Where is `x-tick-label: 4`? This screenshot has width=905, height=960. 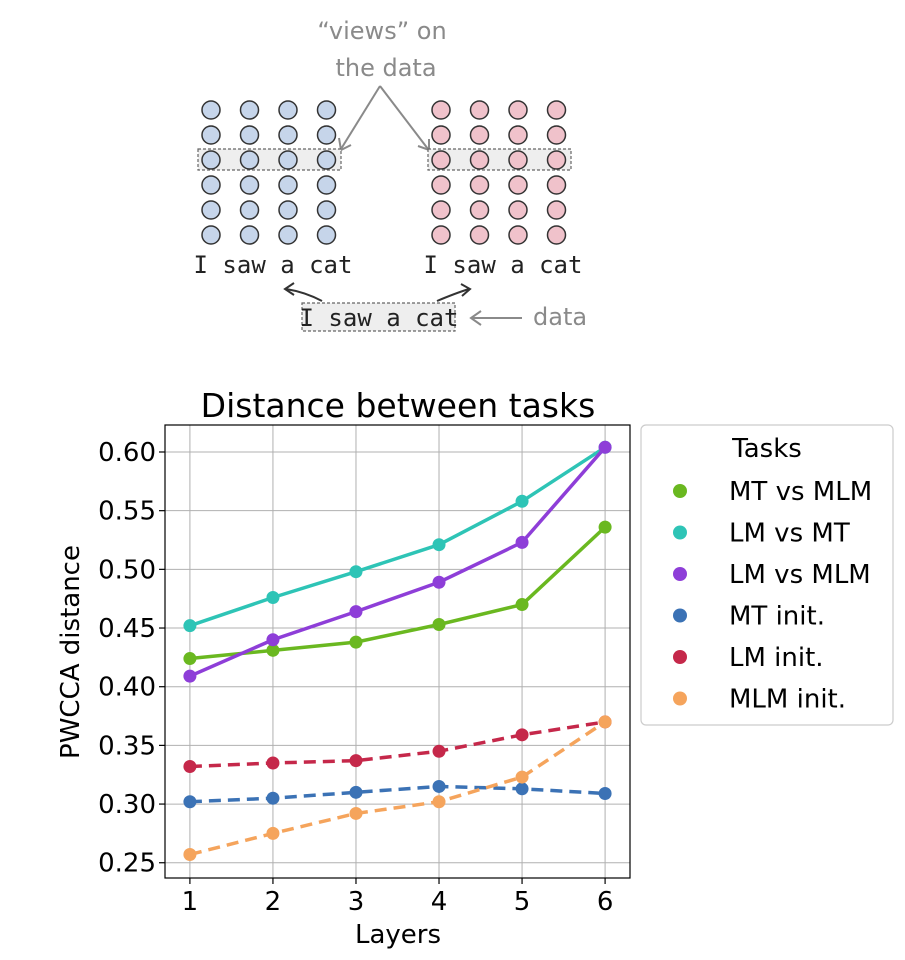
x-tick-label: 4 is located at coordinates (439, 902).